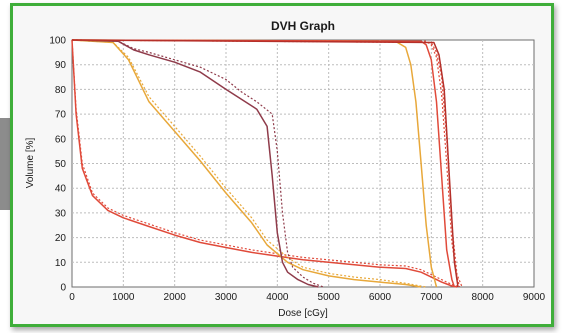 Image resolution: width=565 pixels, height=333 pixels. What do you see at coordinates (30, 162) in the screenshot?
I see `y-axis-title: Volume [%]` at bounding box center [30, 162].